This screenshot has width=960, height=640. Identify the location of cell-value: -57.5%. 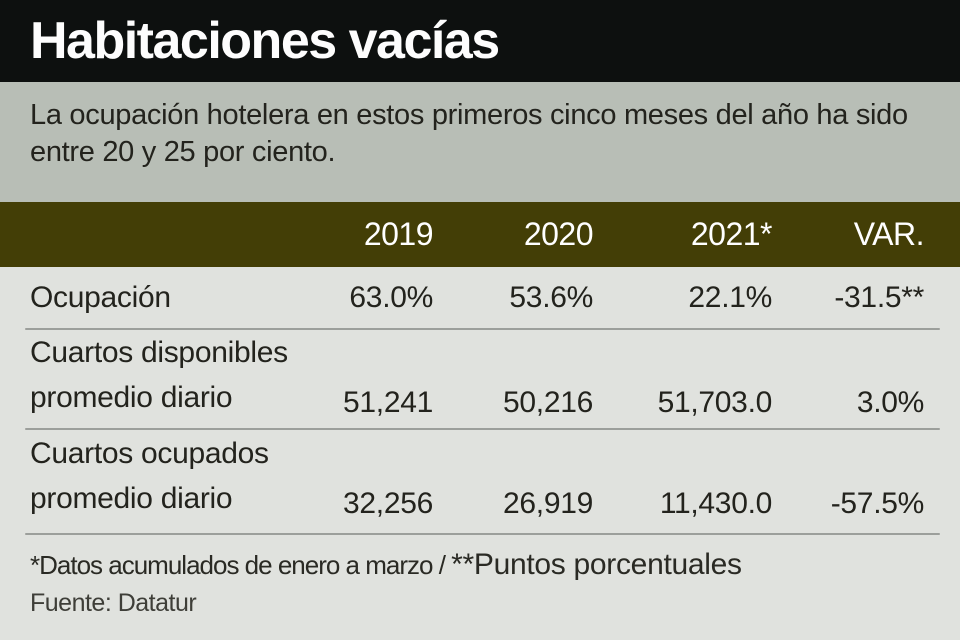
(877, 503).